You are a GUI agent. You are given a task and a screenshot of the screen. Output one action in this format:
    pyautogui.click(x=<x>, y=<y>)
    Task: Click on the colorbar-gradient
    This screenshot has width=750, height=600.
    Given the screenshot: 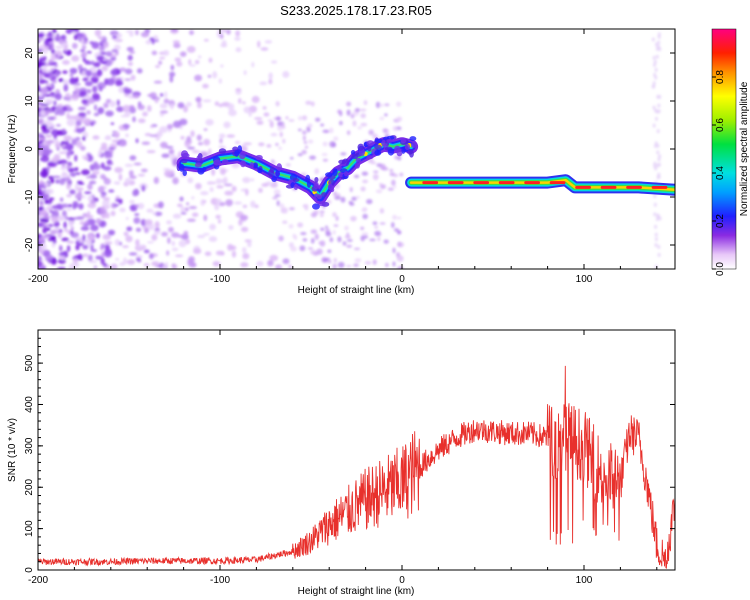 What is the action you would take?
    pyautogui.click(x=724, y=149)
    